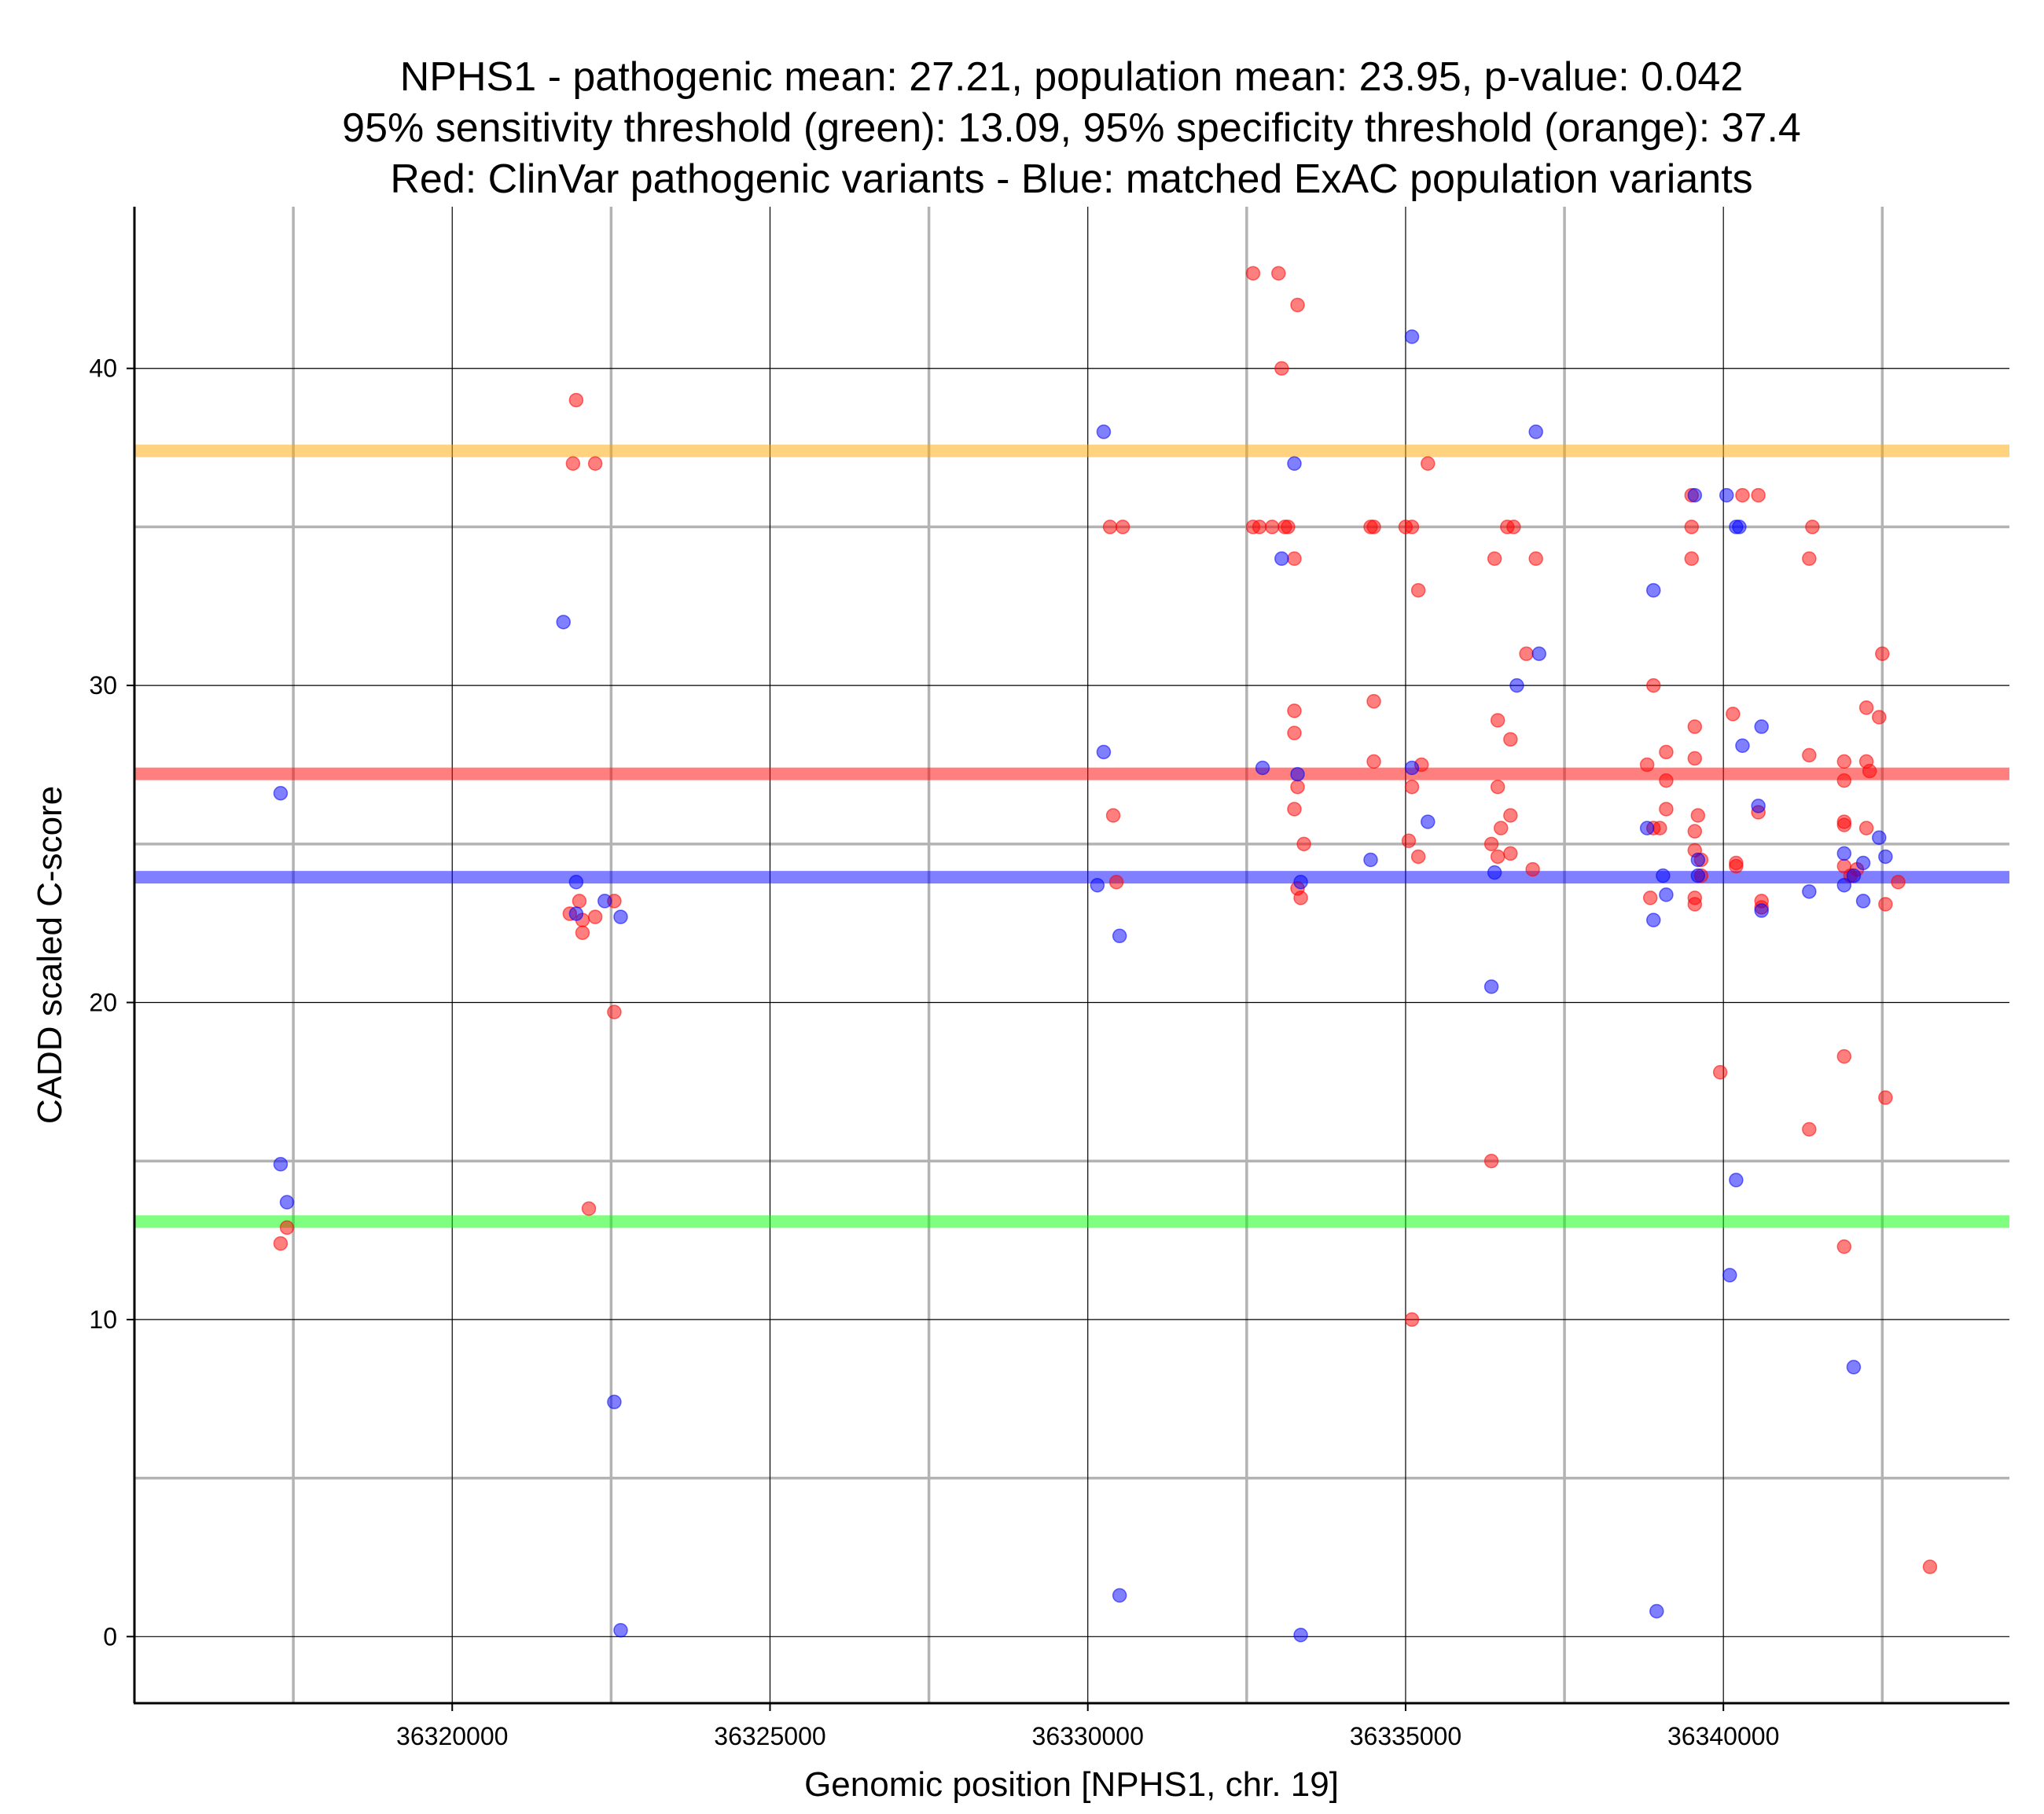 The image size is (2044, 1814). What do you see at coordinates (103, 685) in the screenshot?
I see `y-tick-label: 30` at bounding box center [103, 685].